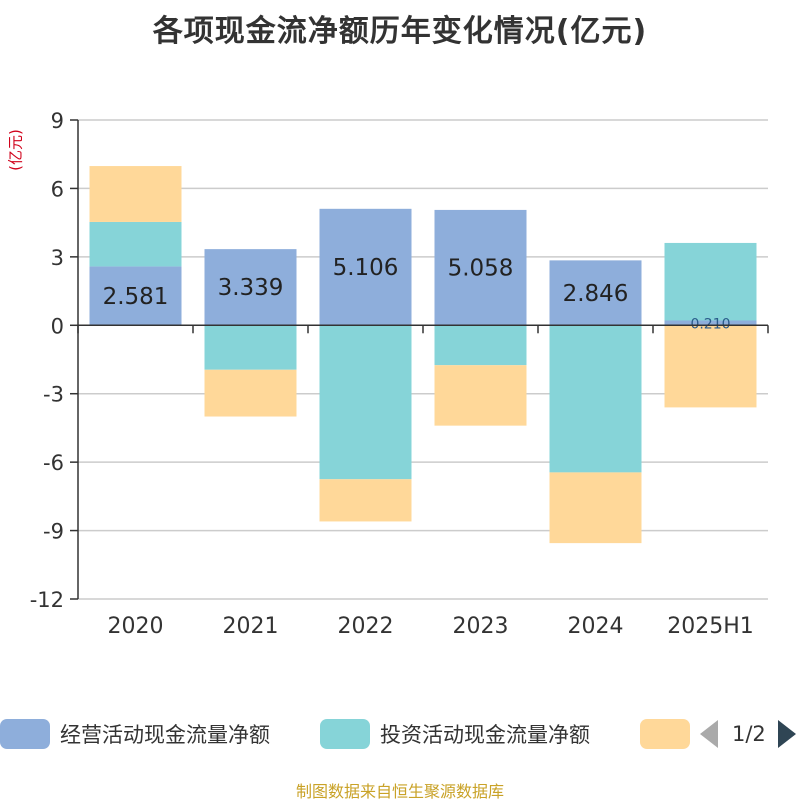  Describe the element at coordinates (57, 258) in the screenshot. I see `y-tick-label: 3` at that location.